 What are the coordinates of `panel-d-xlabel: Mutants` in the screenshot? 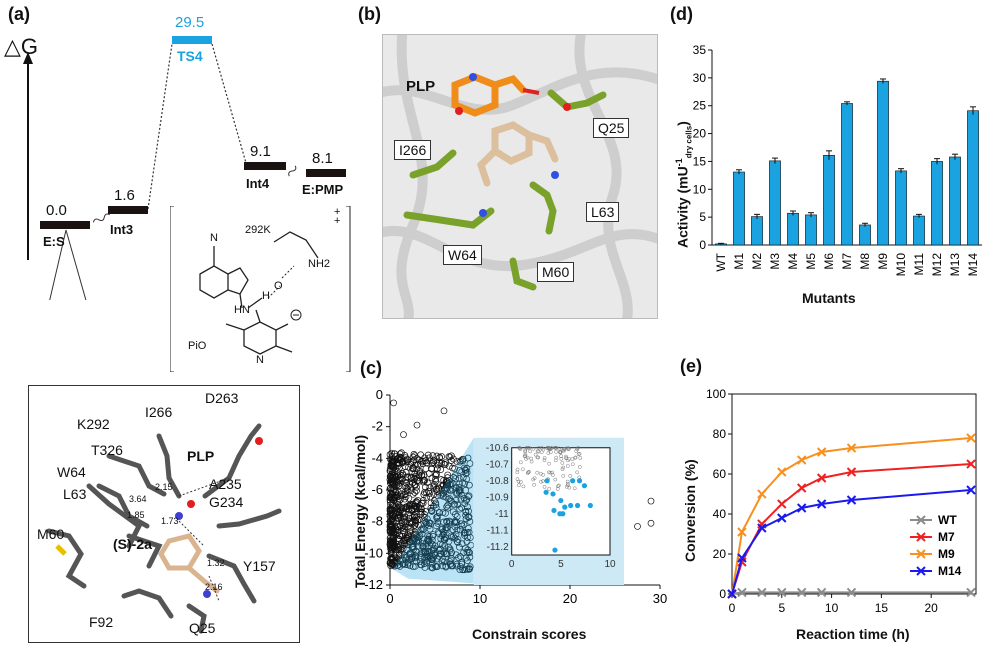 It's located at (829, 298).